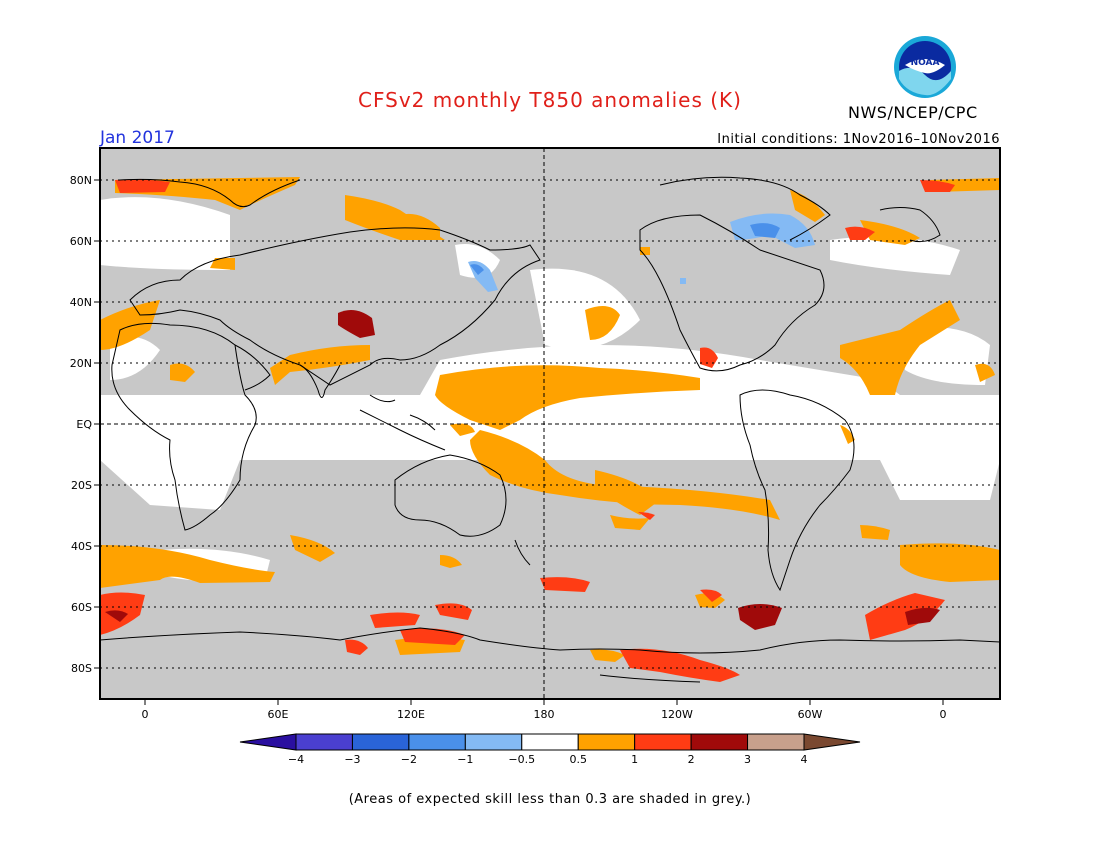 This screenshot has width=1100, height=850. I want to click on lon-label: 60E, so click(278, 714).